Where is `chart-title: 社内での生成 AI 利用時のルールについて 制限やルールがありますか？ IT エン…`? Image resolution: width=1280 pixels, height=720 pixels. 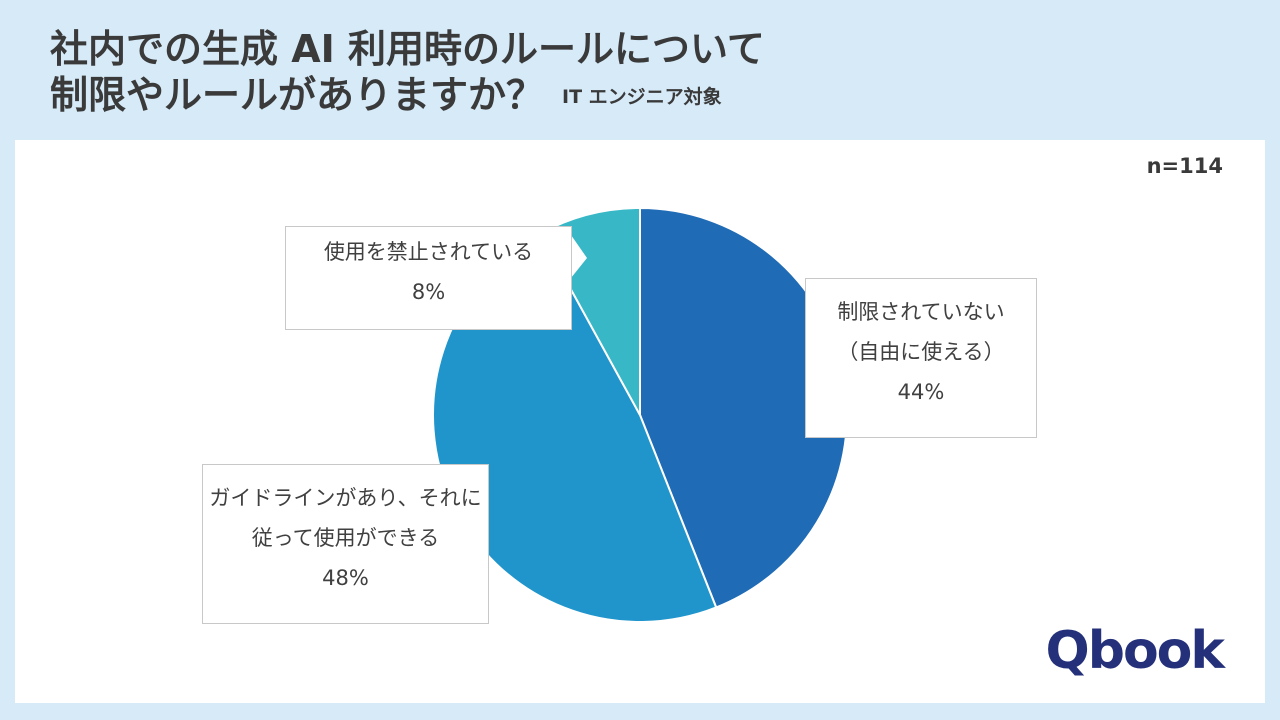 chart-title: 社内での生成 AI 利用時のルールについて 制限やルールがありますか？ IT エン… is located at coordinates (407, 72).